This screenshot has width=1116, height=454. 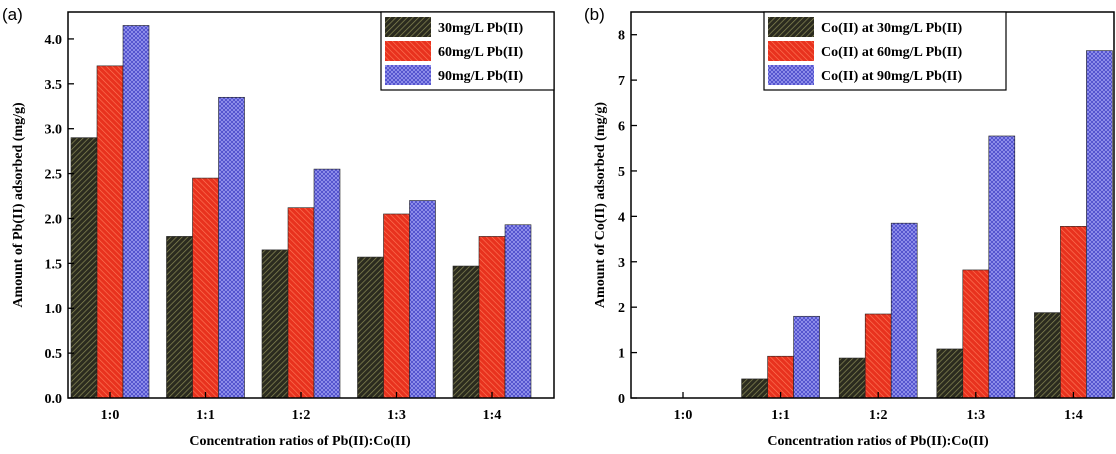 What do you see at coordinates (621, 81) in the screenshot?
I see `panel-b-y-tick-label: 7` at bounding box center [621, 81].